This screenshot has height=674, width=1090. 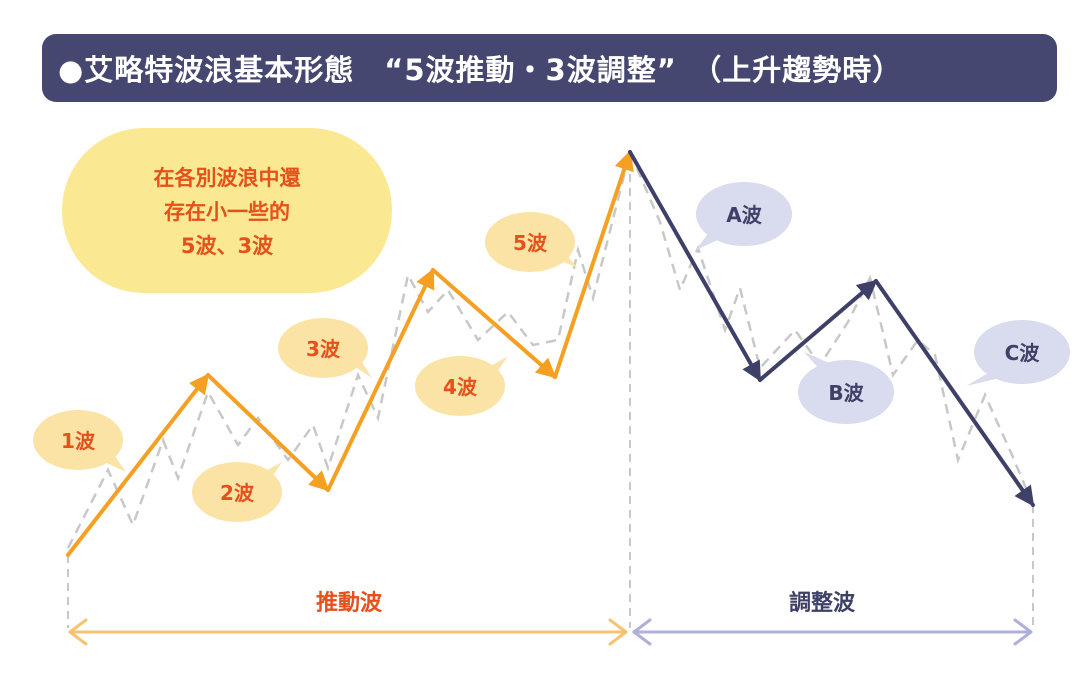 I want to click on note-line-3: 5波、3波, so click(x=227, y=246).